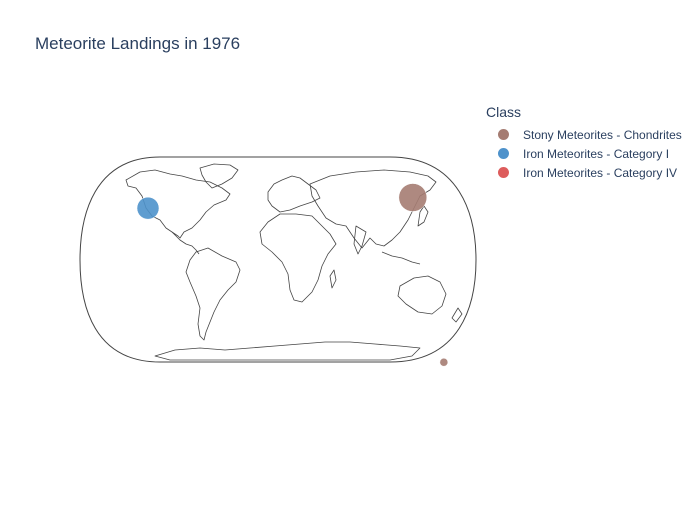 This screenshot has height=505, width=700. Describe the element at coordinates (504, 112) in the screenshot. I see `legend-title: Class` at that location.